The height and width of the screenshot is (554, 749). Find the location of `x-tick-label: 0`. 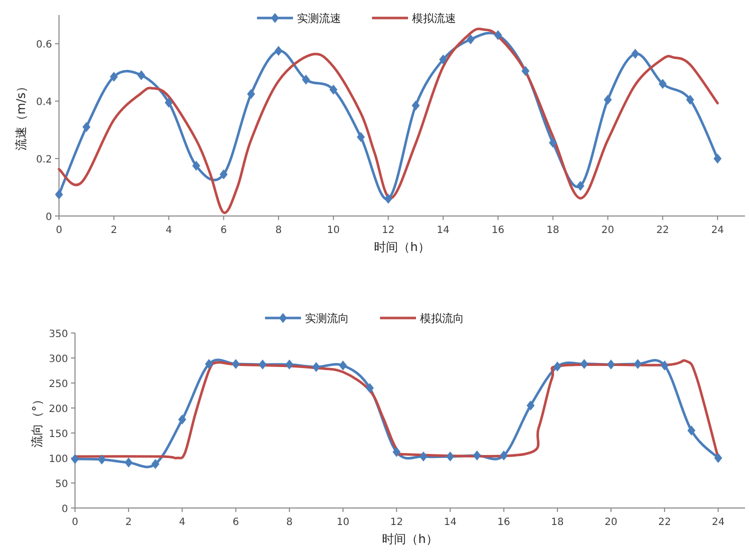

x-tick-label: 0 is located at coordinates (75, 522).